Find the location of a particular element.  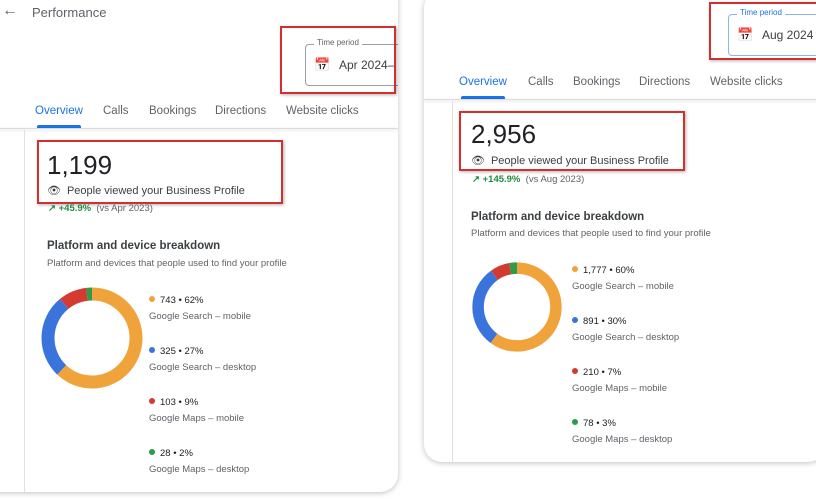

time-period-select: Time period 📅 Aug 2024 is located at coordinates (772, 32).